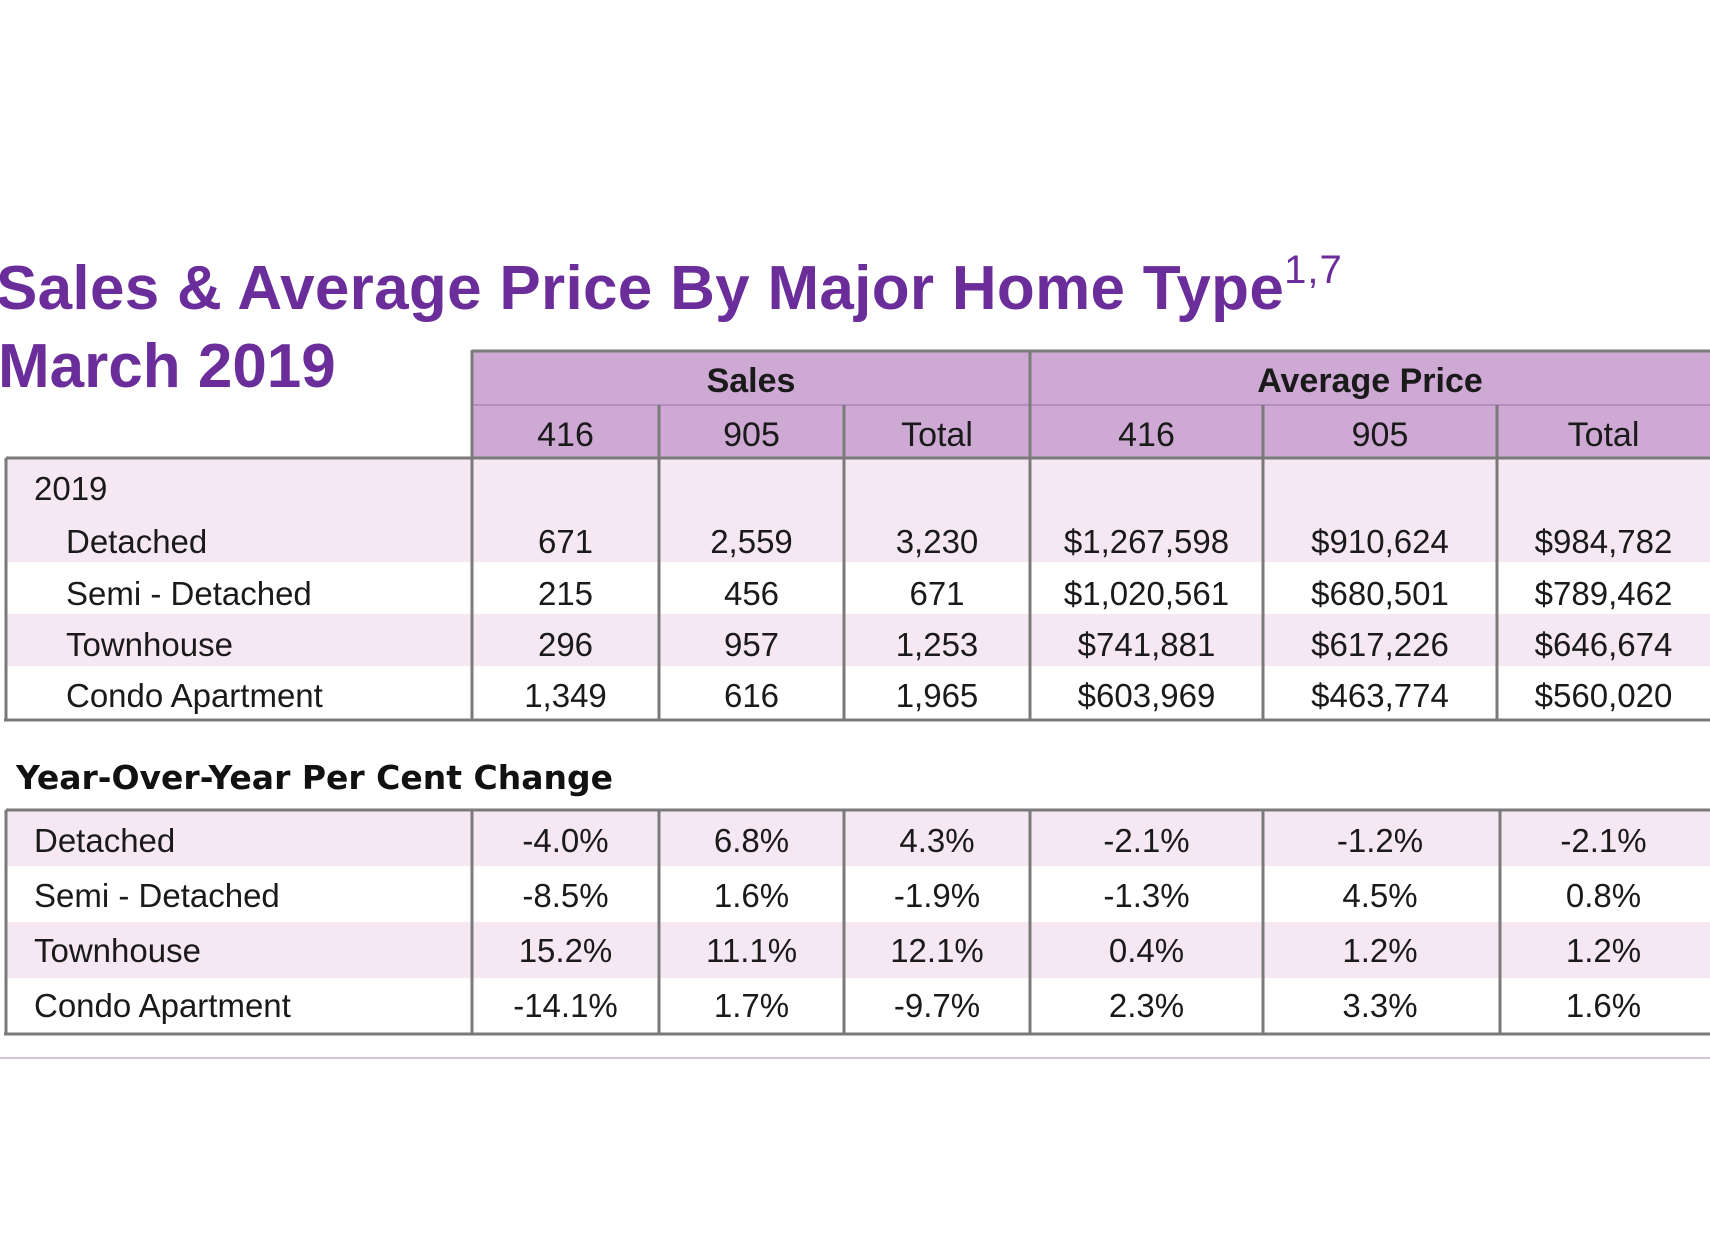 The width and height of the screenshot is (1710, 1248). I want to click on data-cell: 456, so click(751, 593).